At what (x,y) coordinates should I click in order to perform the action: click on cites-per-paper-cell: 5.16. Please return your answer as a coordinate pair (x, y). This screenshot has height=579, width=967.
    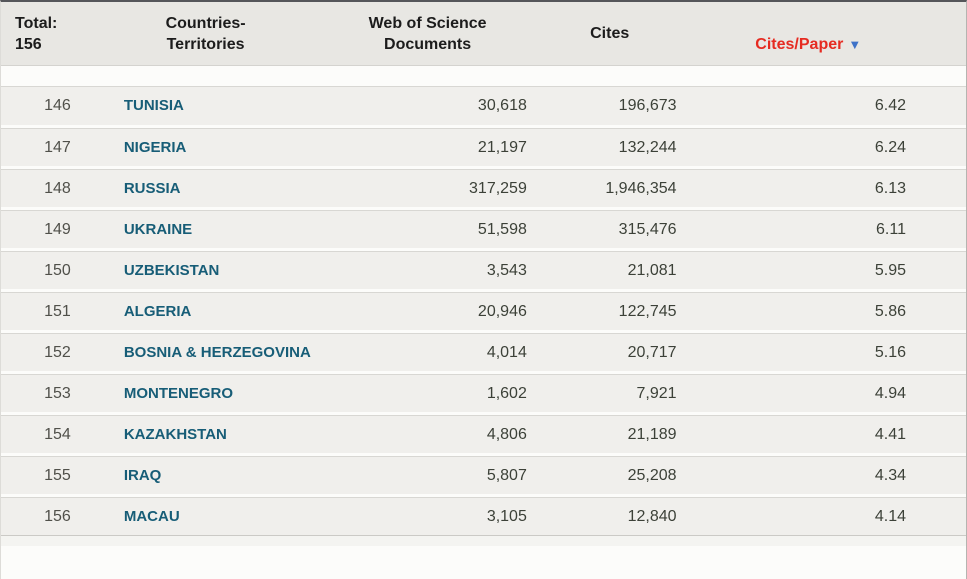
    Looking at the image, I should click on (890, 352).